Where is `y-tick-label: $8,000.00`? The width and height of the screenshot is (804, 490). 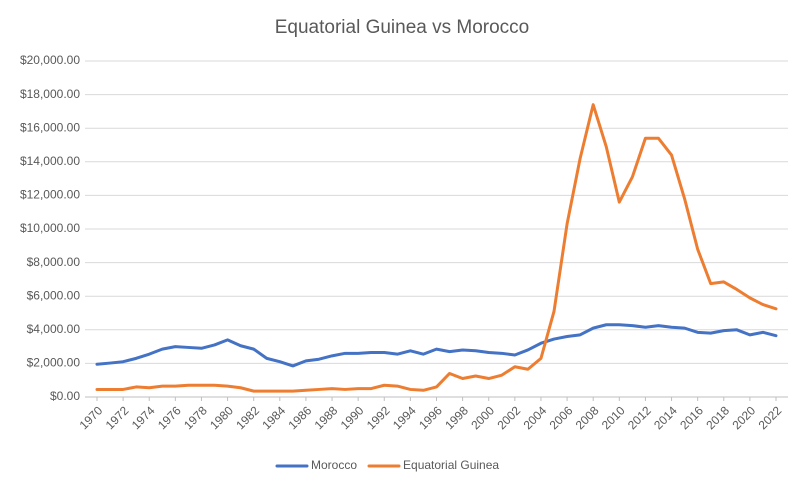
y-tick-label: $8,000.00 is located at coordinates (54, 262).